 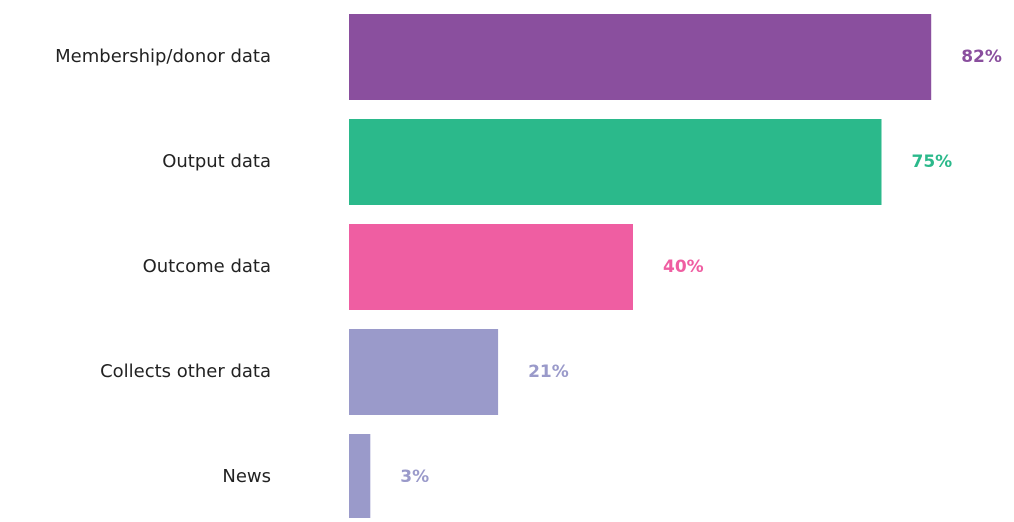 I want to click on value-label: 82%, so click(x=981, y=57).